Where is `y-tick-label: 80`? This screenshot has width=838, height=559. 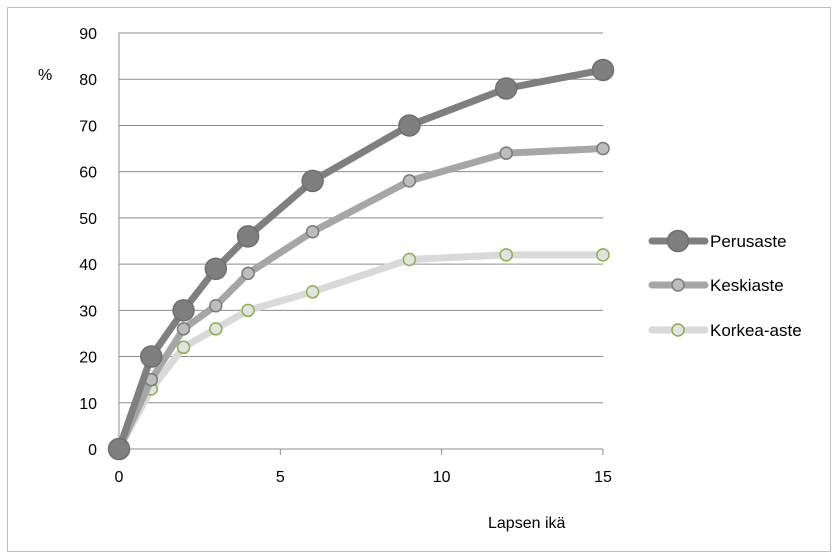 y-tick-label: 80 is located at coordinates (88, 80).